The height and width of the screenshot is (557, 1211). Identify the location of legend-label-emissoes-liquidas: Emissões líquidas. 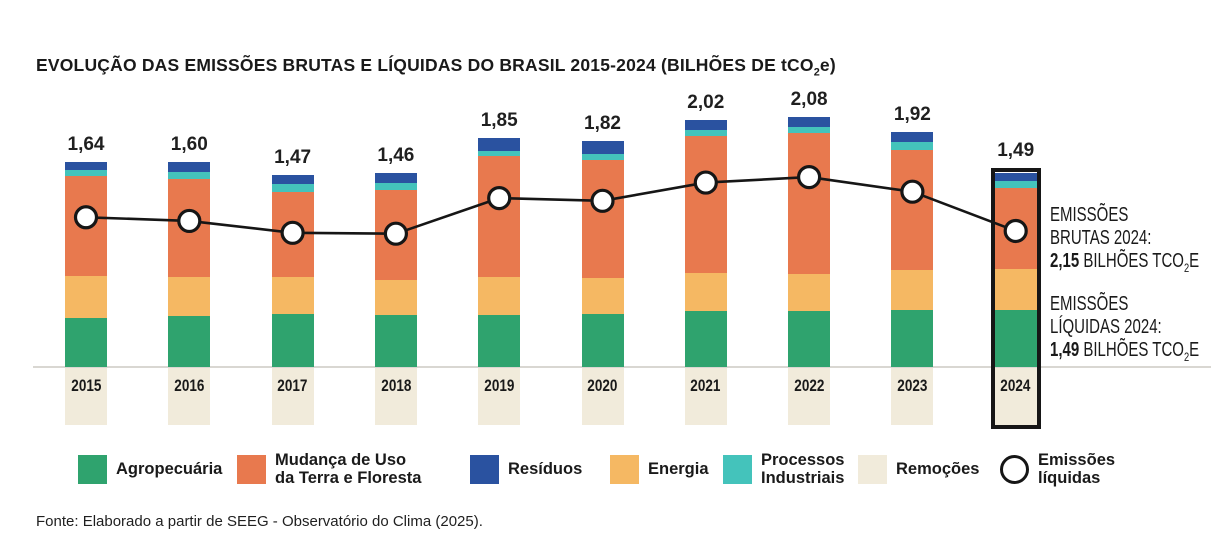
(1077, 469).